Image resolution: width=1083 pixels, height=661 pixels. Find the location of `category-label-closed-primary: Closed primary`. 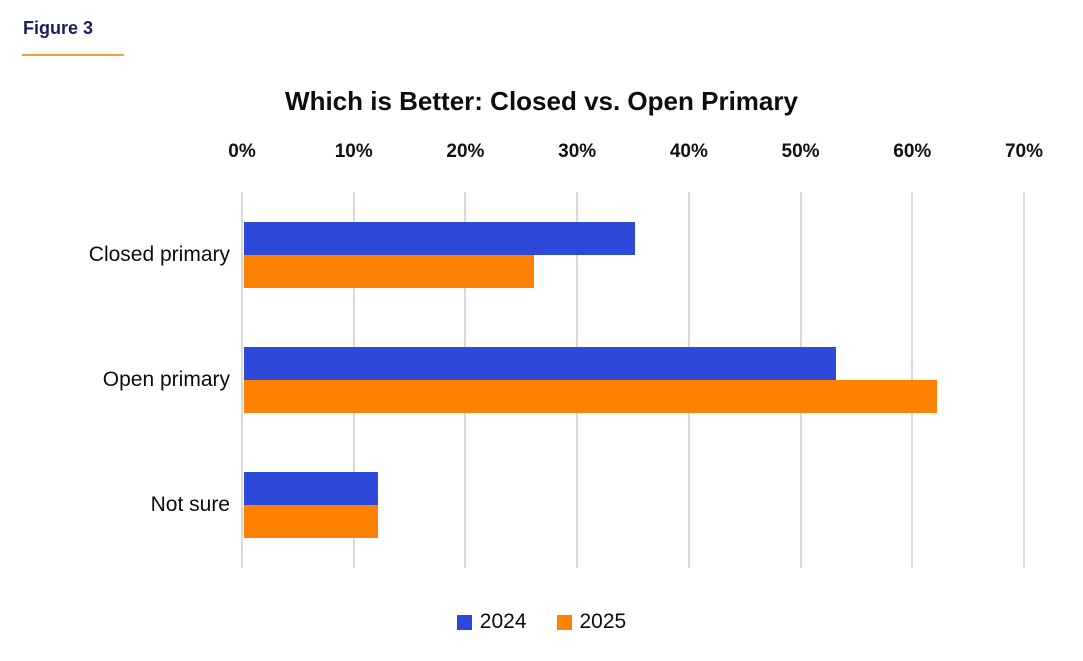

category-label-closed-primary: Closed primary is located at coordinates (159, 254).